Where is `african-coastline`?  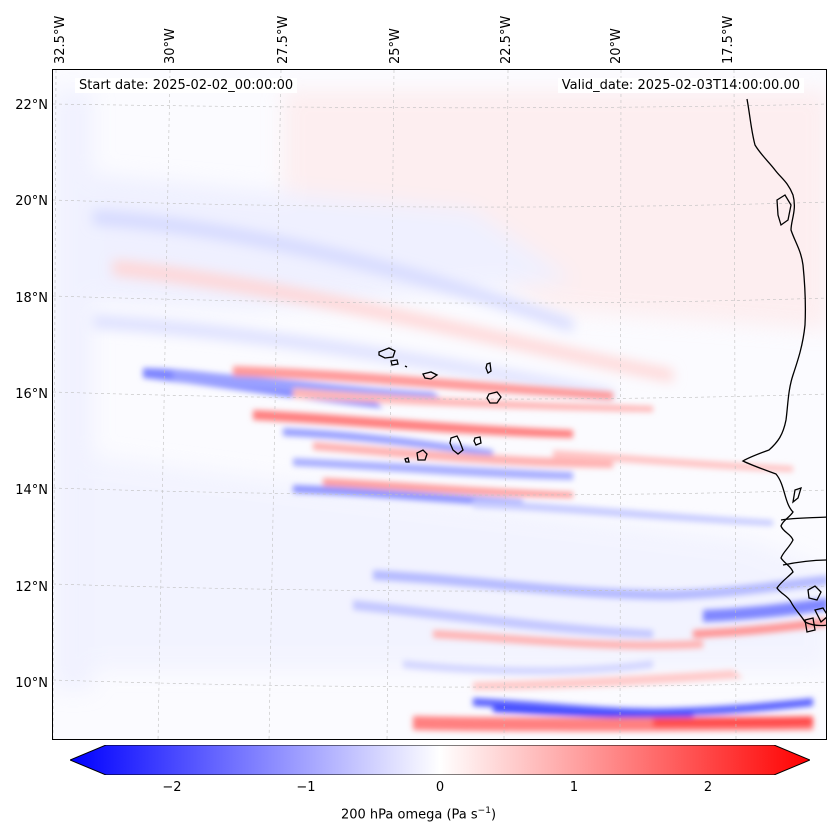
african-coastline is located at coordinates (783, 365).